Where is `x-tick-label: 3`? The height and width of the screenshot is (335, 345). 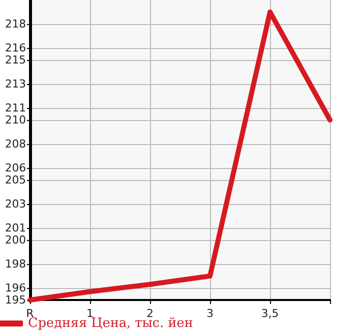 x-tick-label: 3 is located at coordinates (210, 313).